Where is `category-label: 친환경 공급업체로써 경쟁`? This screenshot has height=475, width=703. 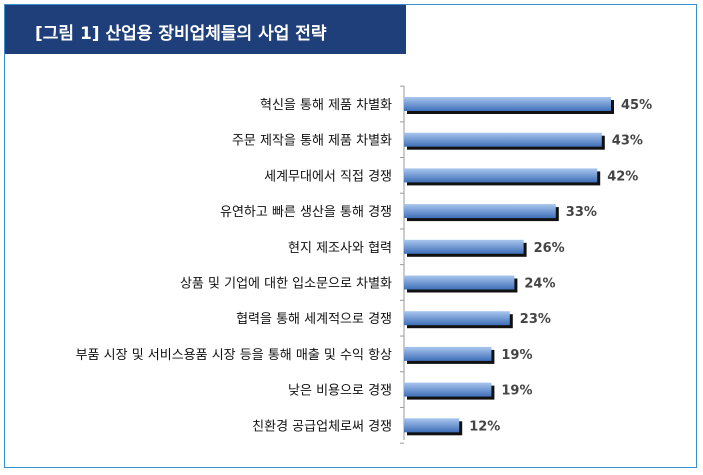
category-label: 친환경 공급업체로써 경쟁 is located at coordinates (322, 426).